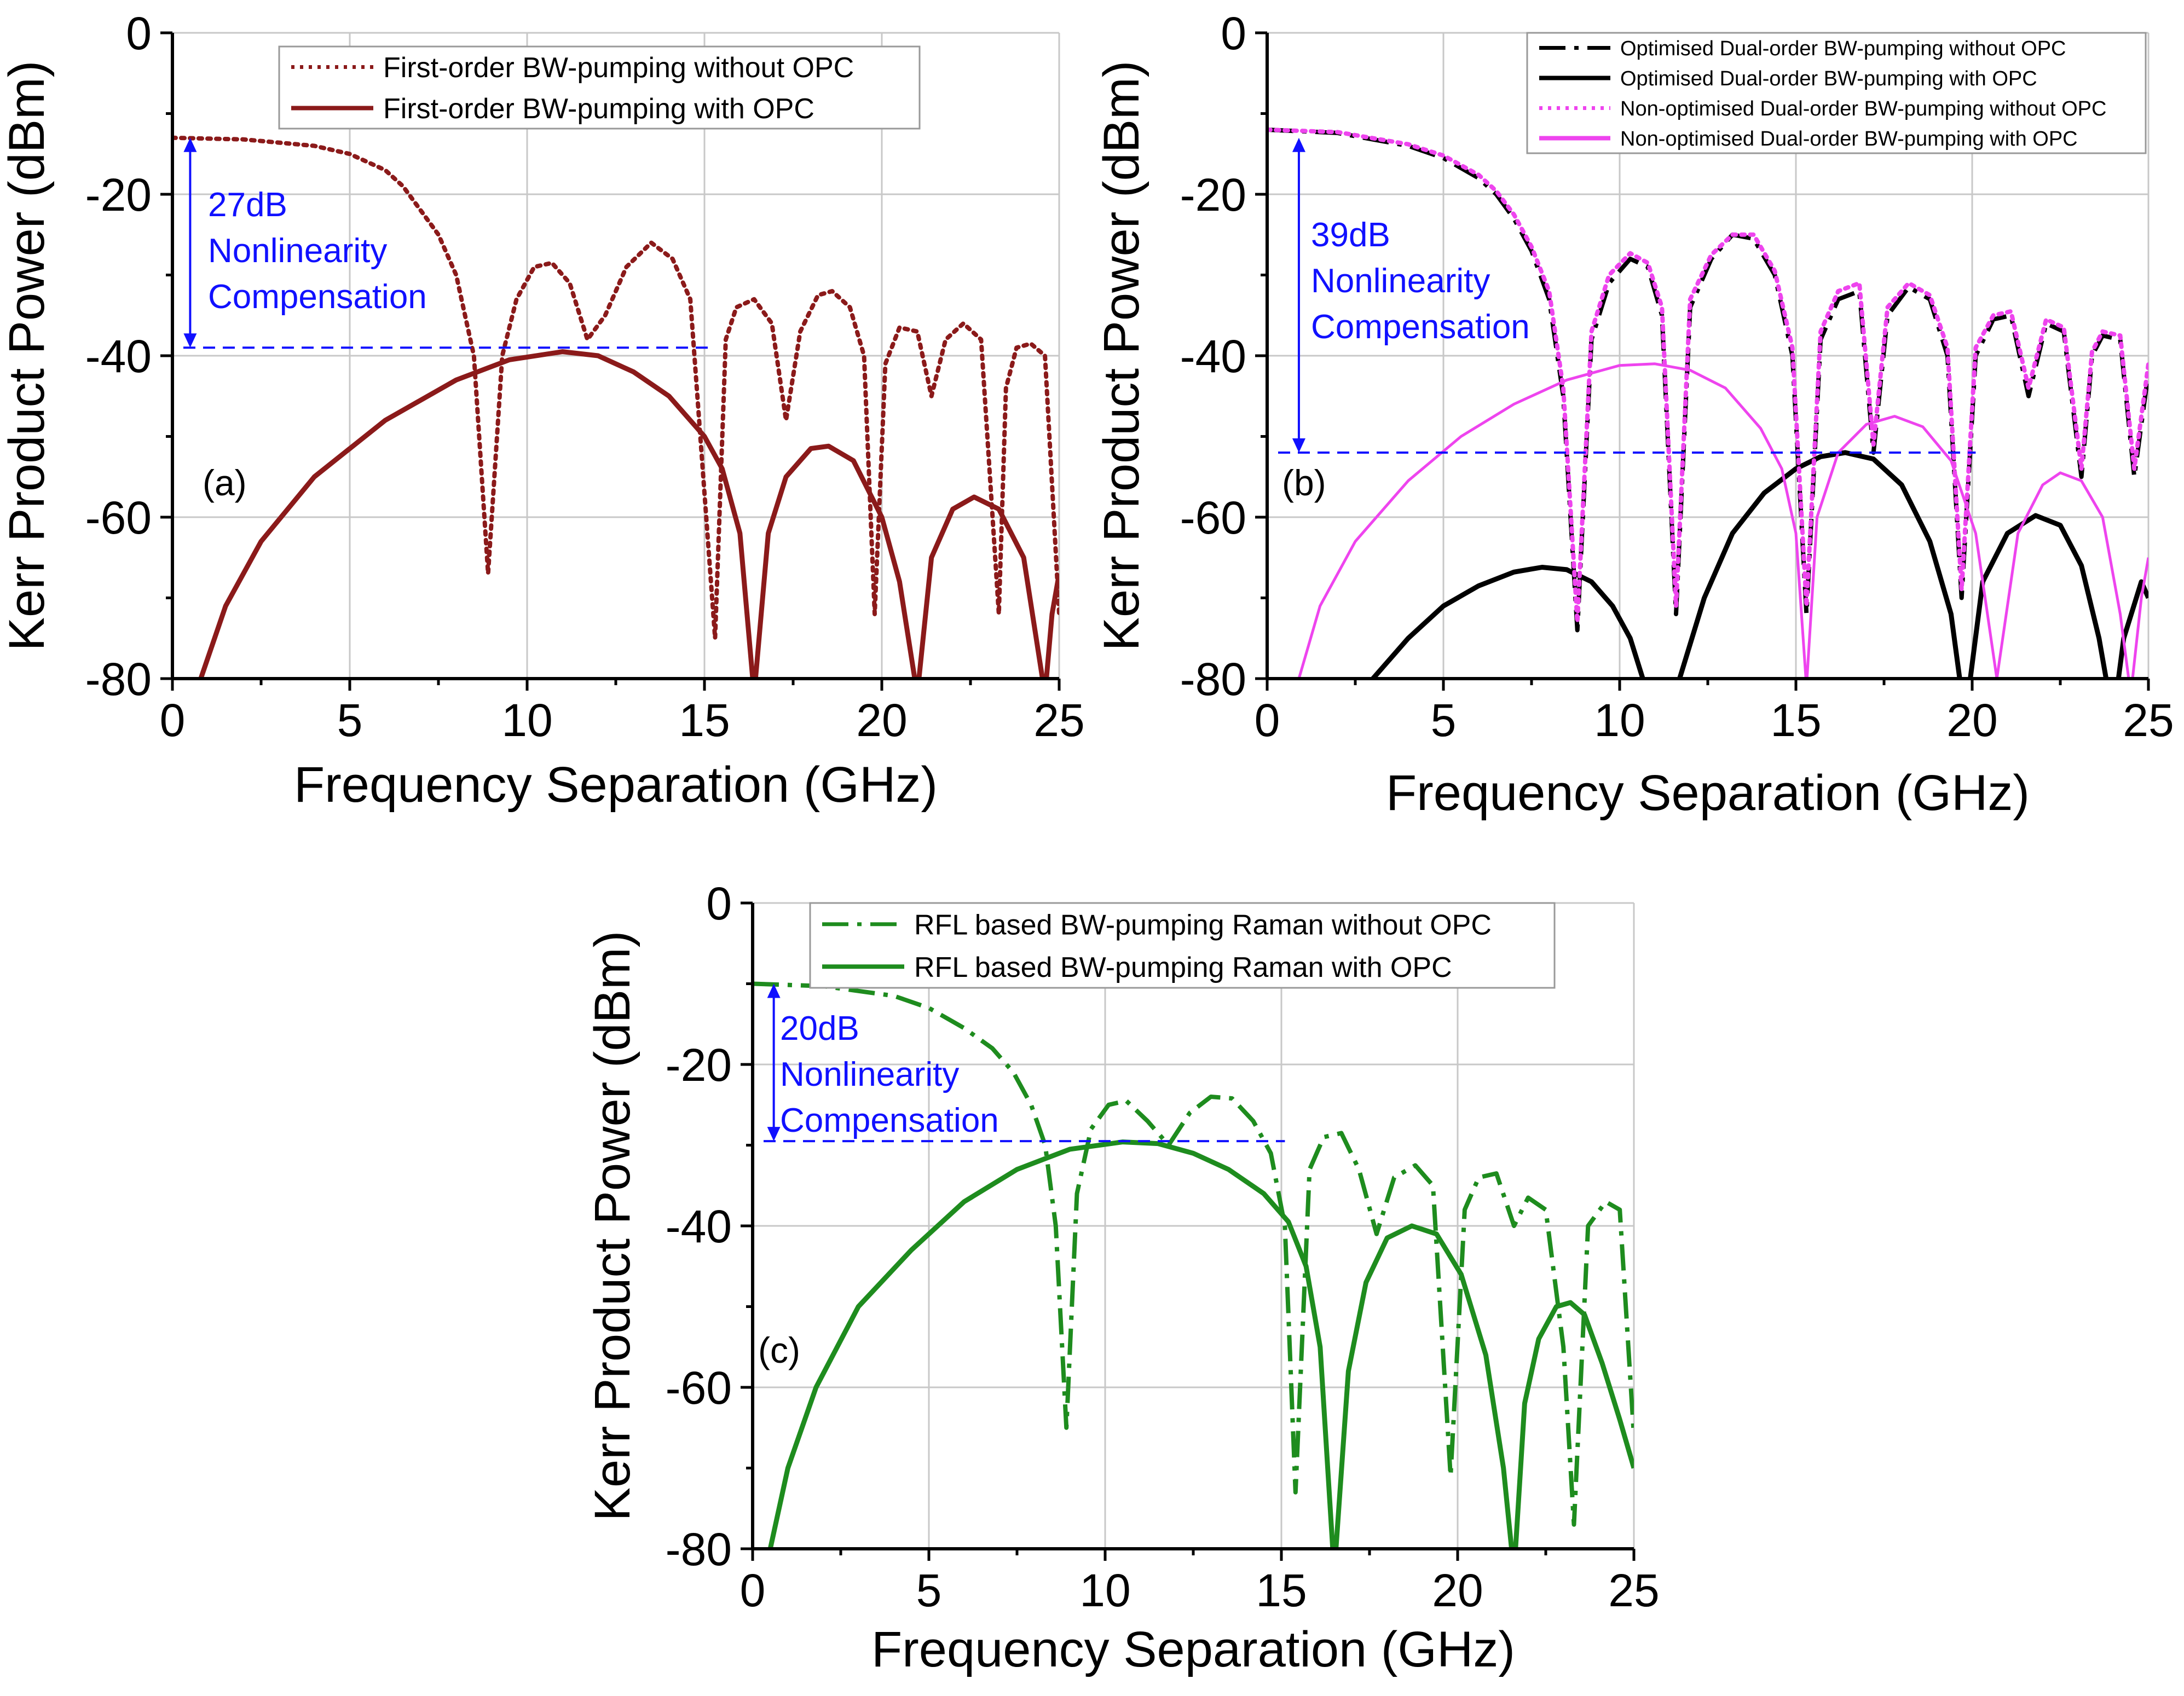  Describe the element at coordinates (225, 482) in the screenshot. I see `panel-label: (a)` at that location.